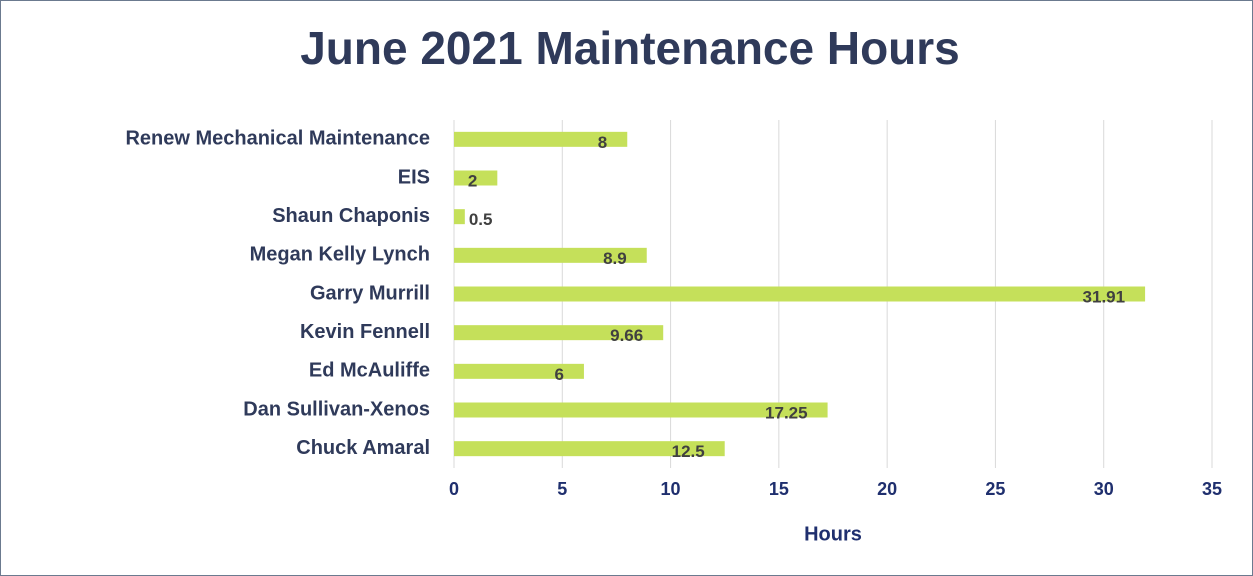 This screenshot has width=1253, height=576. Describe the element at coordinates (615, 258) in the screenshot. I see `data-label: 8.9` at that location.